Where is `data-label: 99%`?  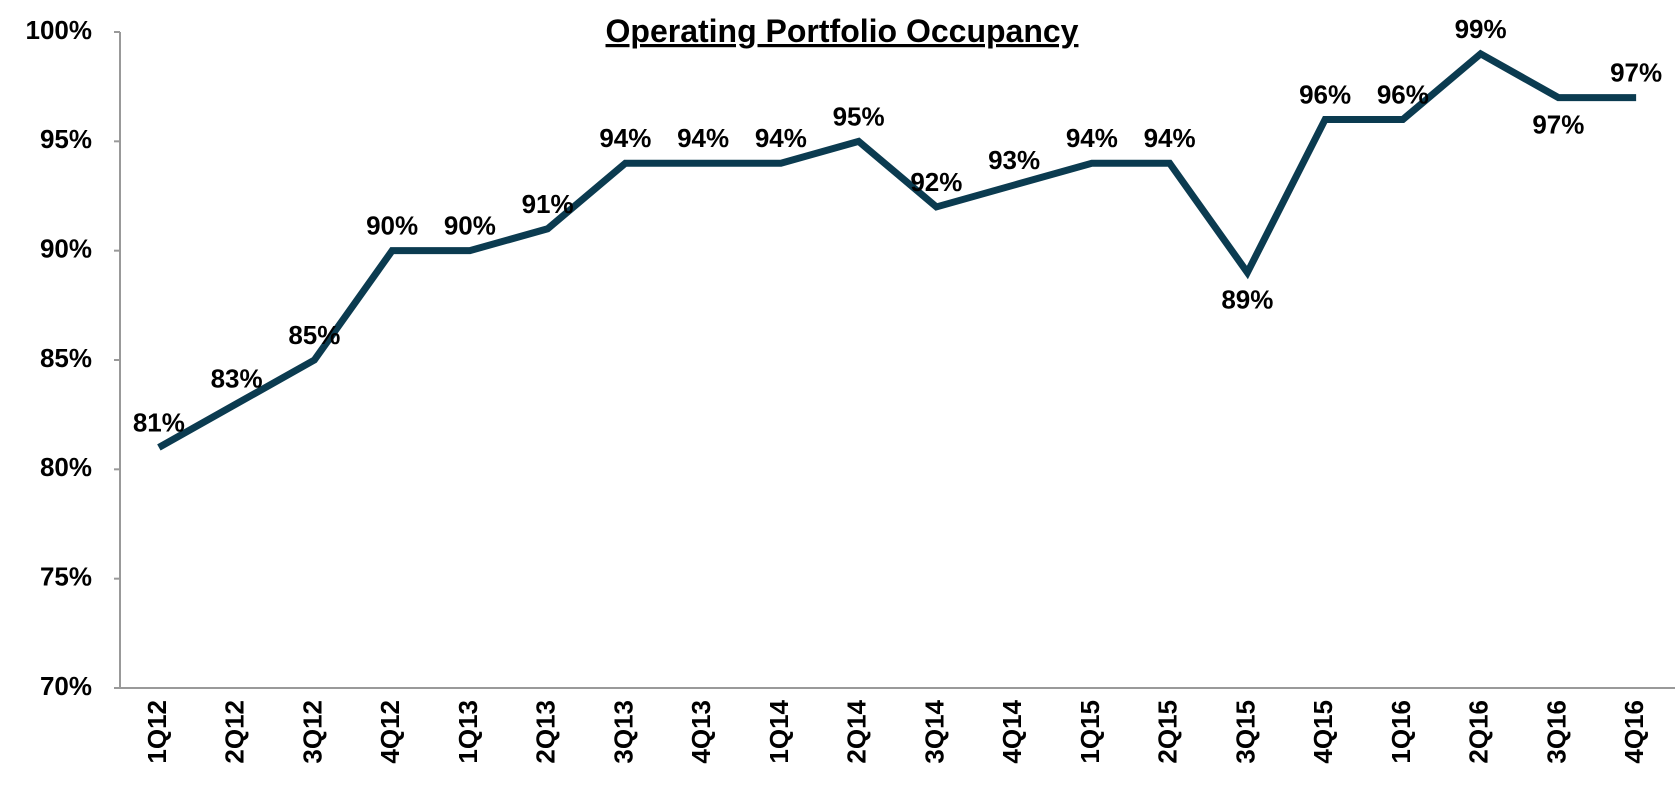 data-label: 99% is located at coordinates (1481, 29).